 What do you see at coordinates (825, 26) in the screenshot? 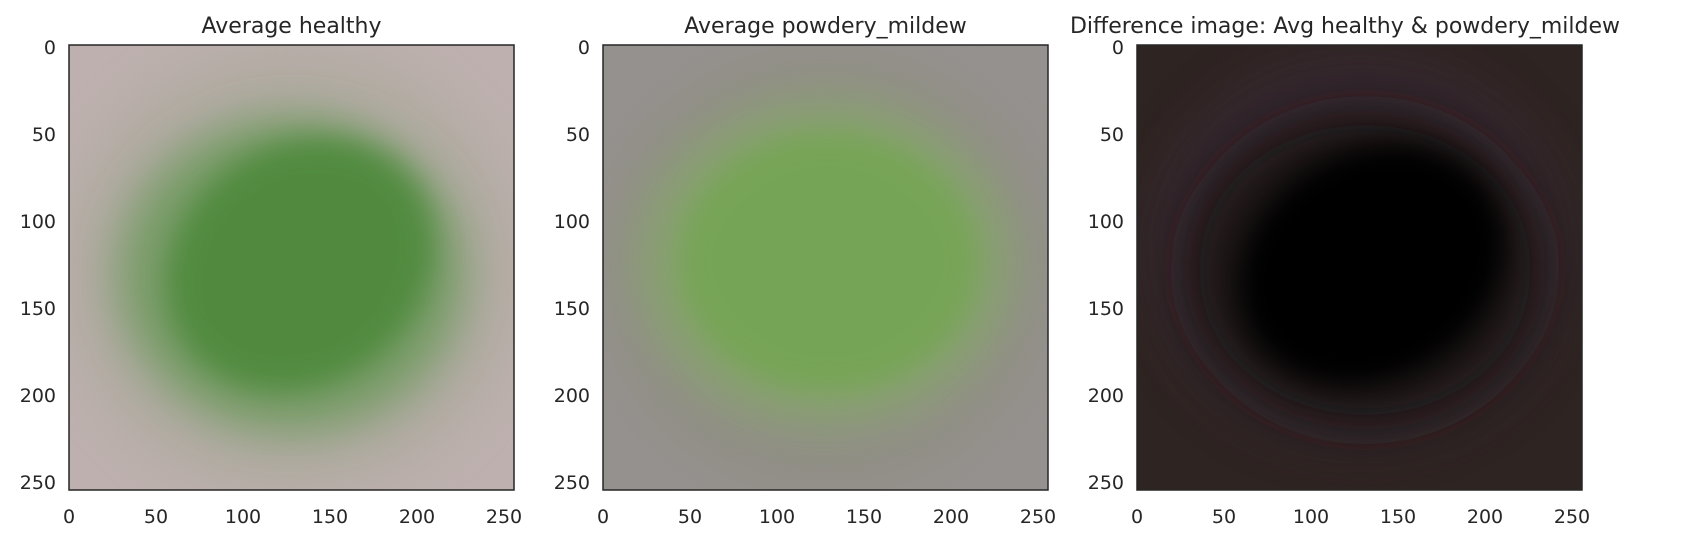
I see `panel-title: Average powdery_mildew` at bounding box center [825, 26].